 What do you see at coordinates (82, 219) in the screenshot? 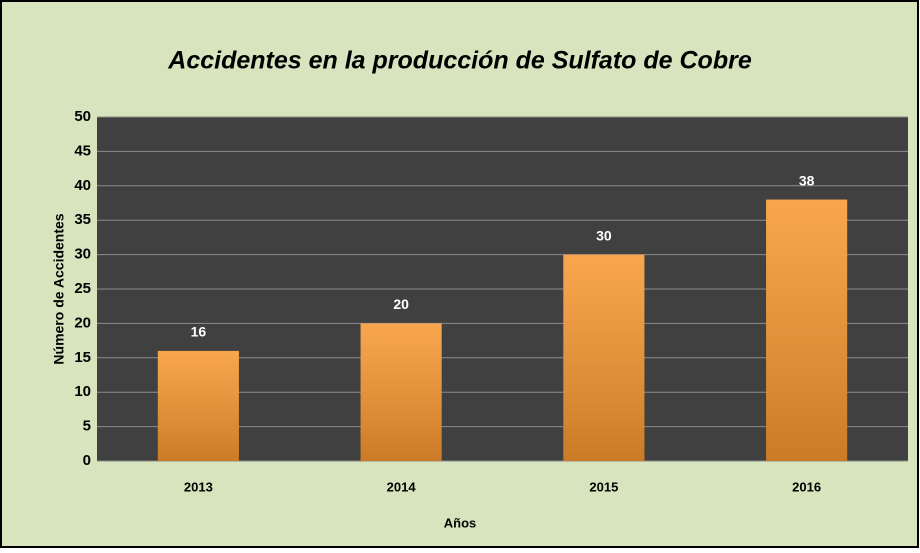
I see `y-tick-label: 35` at bounding box center [82, 219].